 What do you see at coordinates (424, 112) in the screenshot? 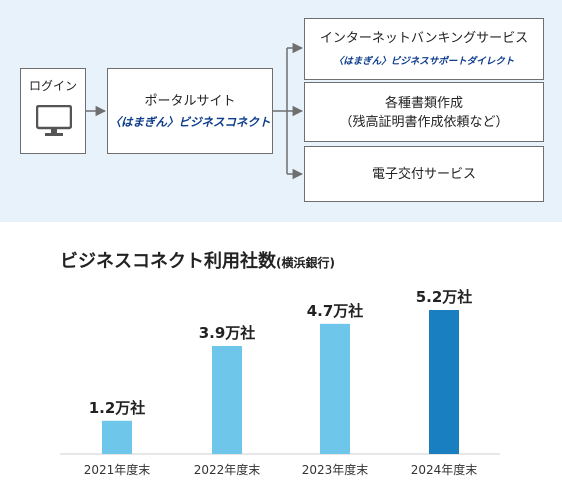
I see `document-creation-box: 各種書類作成 （残高証明書作成依頼など）` at bounding box center [424, 112].